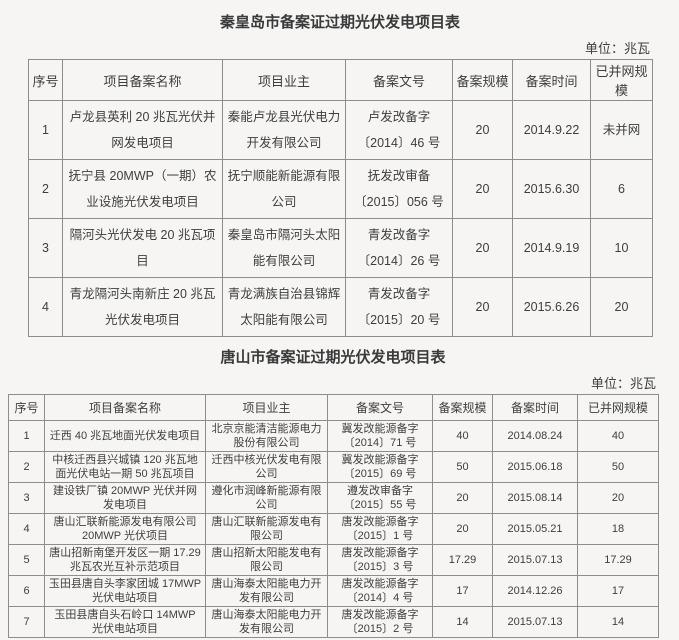 The image size is (679, 640). Describe the element at coordinates (618, 529) in the screenshot. I see `table-cell: 18` at that location.